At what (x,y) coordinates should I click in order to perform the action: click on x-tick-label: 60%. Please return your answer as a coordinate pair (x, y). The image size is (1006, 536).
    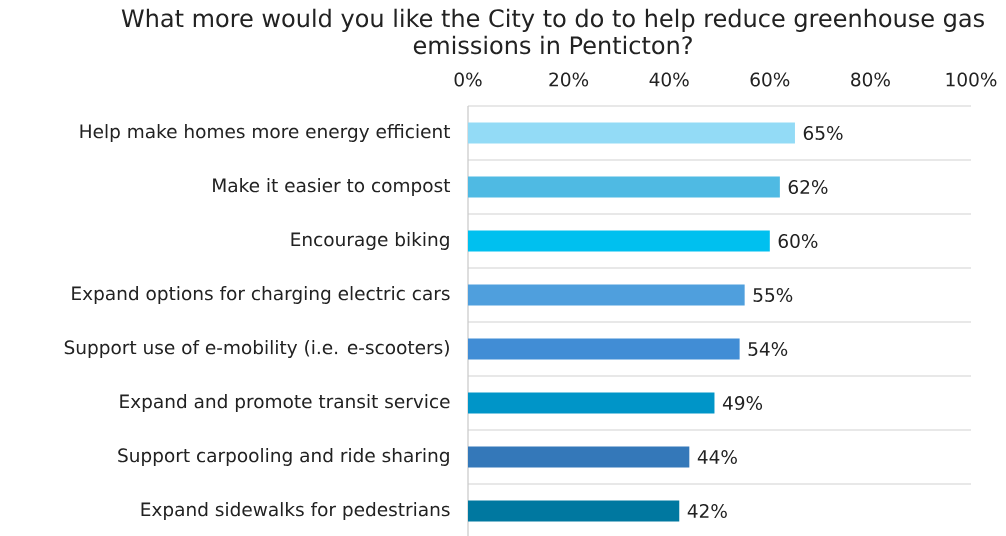
    Looking at the image, I should click on (770, 79).